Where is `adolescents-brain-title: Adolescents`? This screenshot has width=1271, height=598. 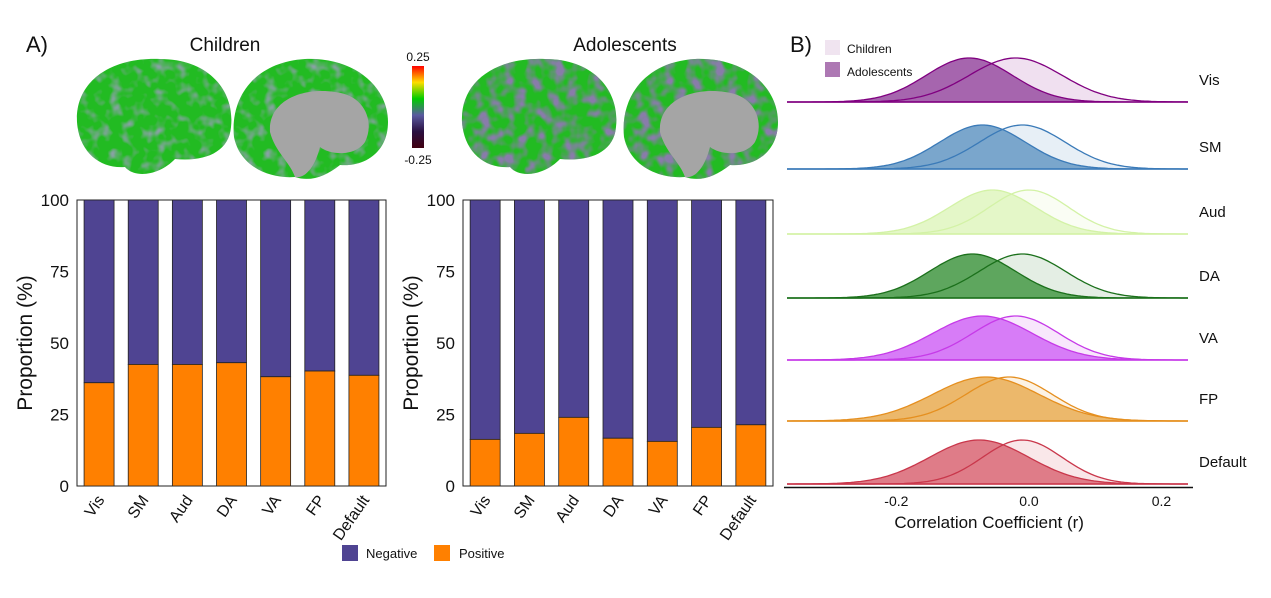
adolescents-brain-title: Adolescents is located at coordinates (625, 45).